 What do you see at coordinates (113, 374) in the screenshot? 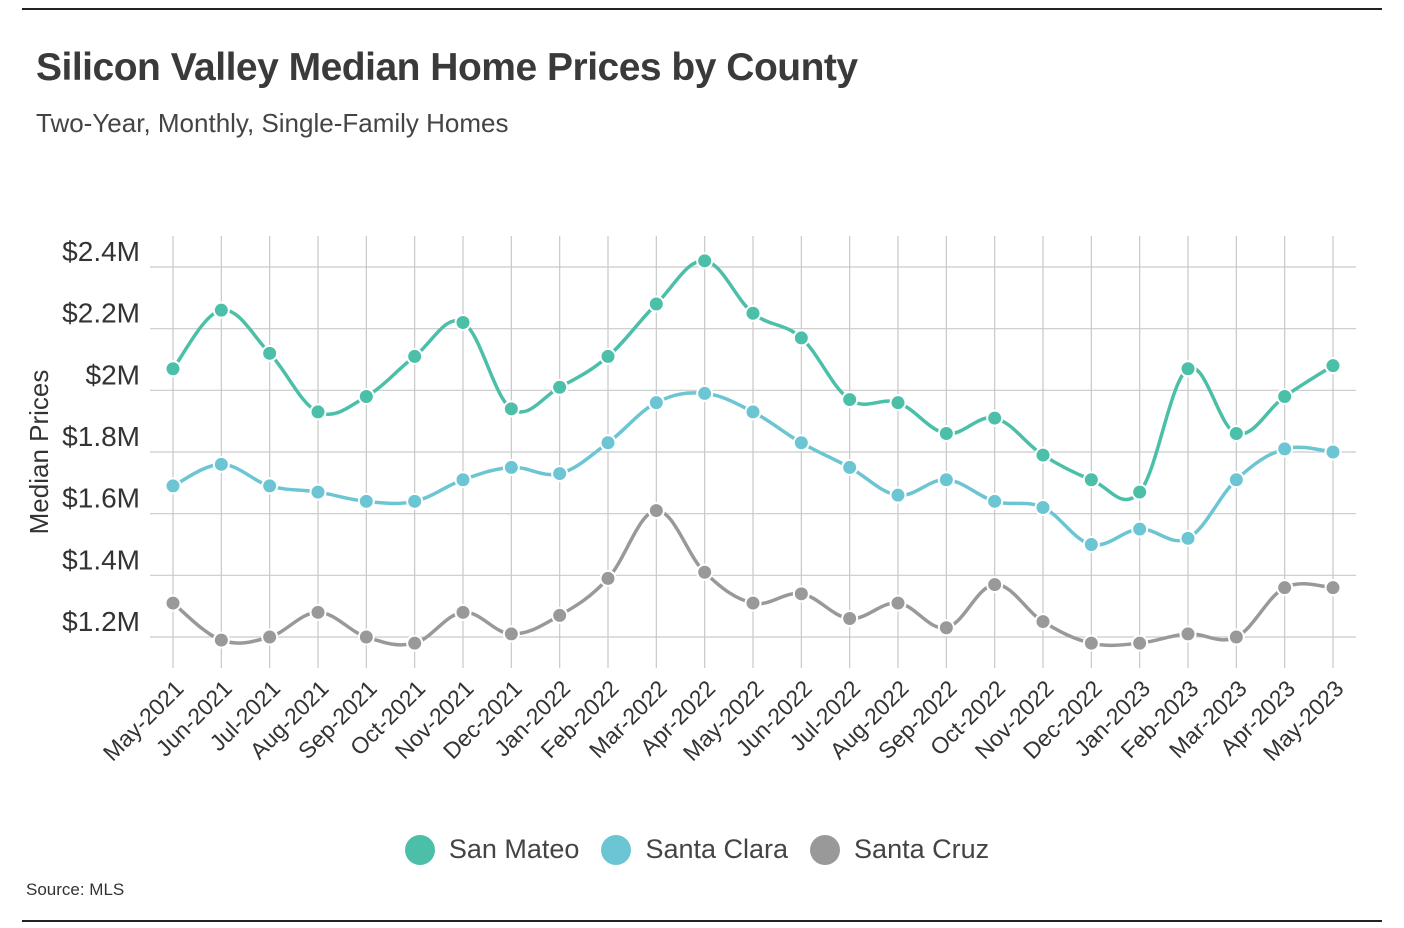
I see `y-tick-label: $2M` at bounding box center [113, 374].